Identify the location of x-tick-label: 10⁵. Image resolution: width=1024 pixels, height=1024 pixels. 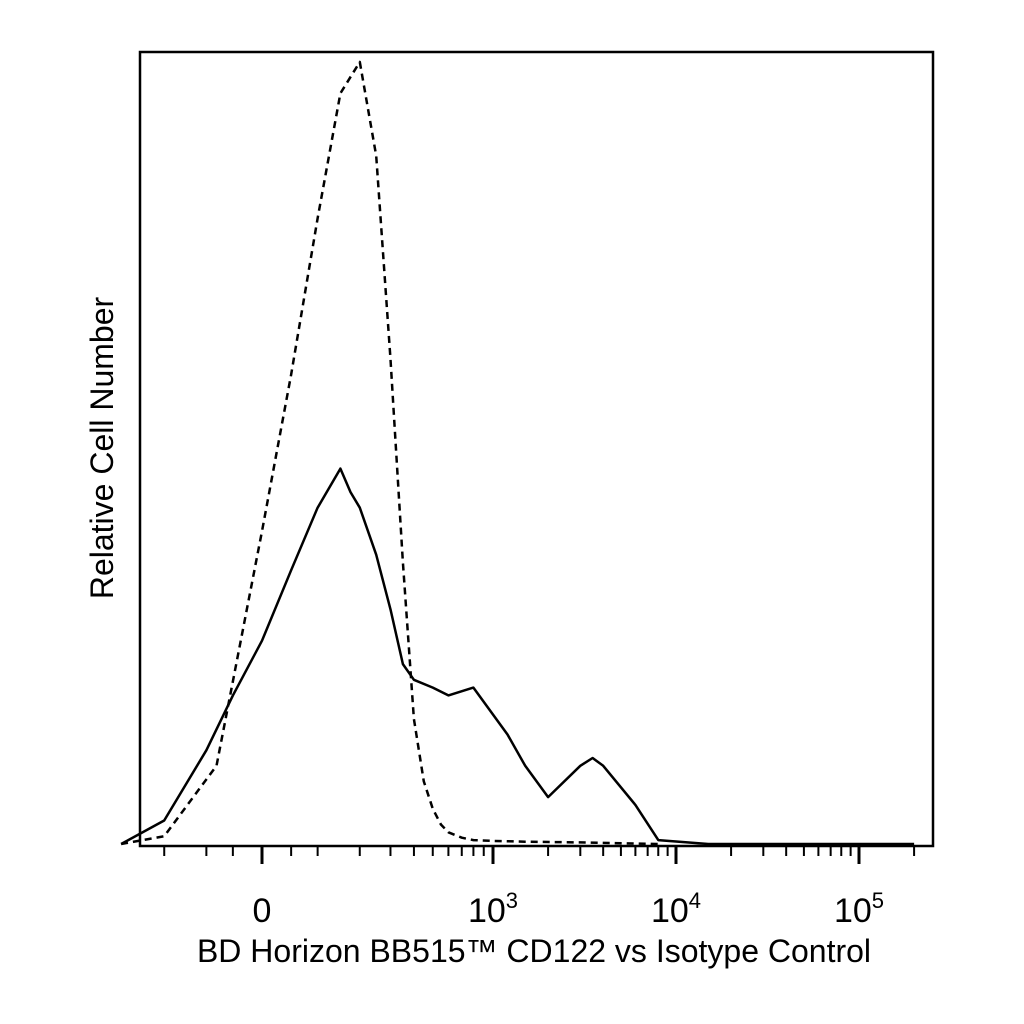
(859, 909).